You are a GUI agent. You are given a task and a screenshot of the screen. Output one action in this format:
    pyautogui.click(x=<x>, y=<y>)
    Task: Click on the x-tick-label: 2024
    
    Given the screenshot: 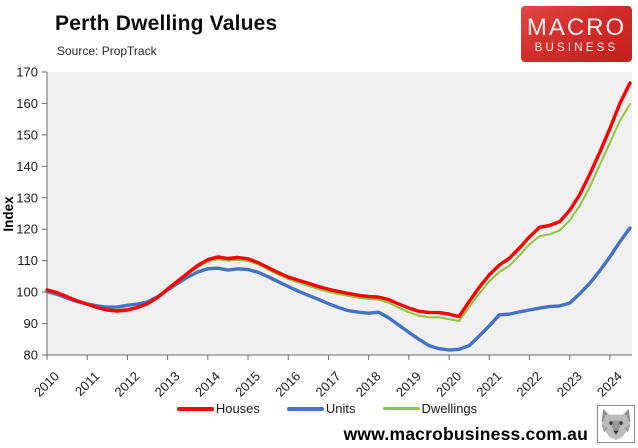 What is the action you would take?
    pyautogui.click(x=609, y=384)
    